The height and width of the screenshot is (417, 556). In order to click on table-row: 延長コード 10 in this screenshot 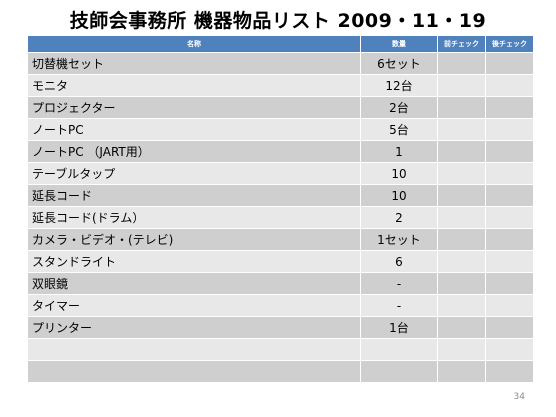, I will do `click(280, 195)`.